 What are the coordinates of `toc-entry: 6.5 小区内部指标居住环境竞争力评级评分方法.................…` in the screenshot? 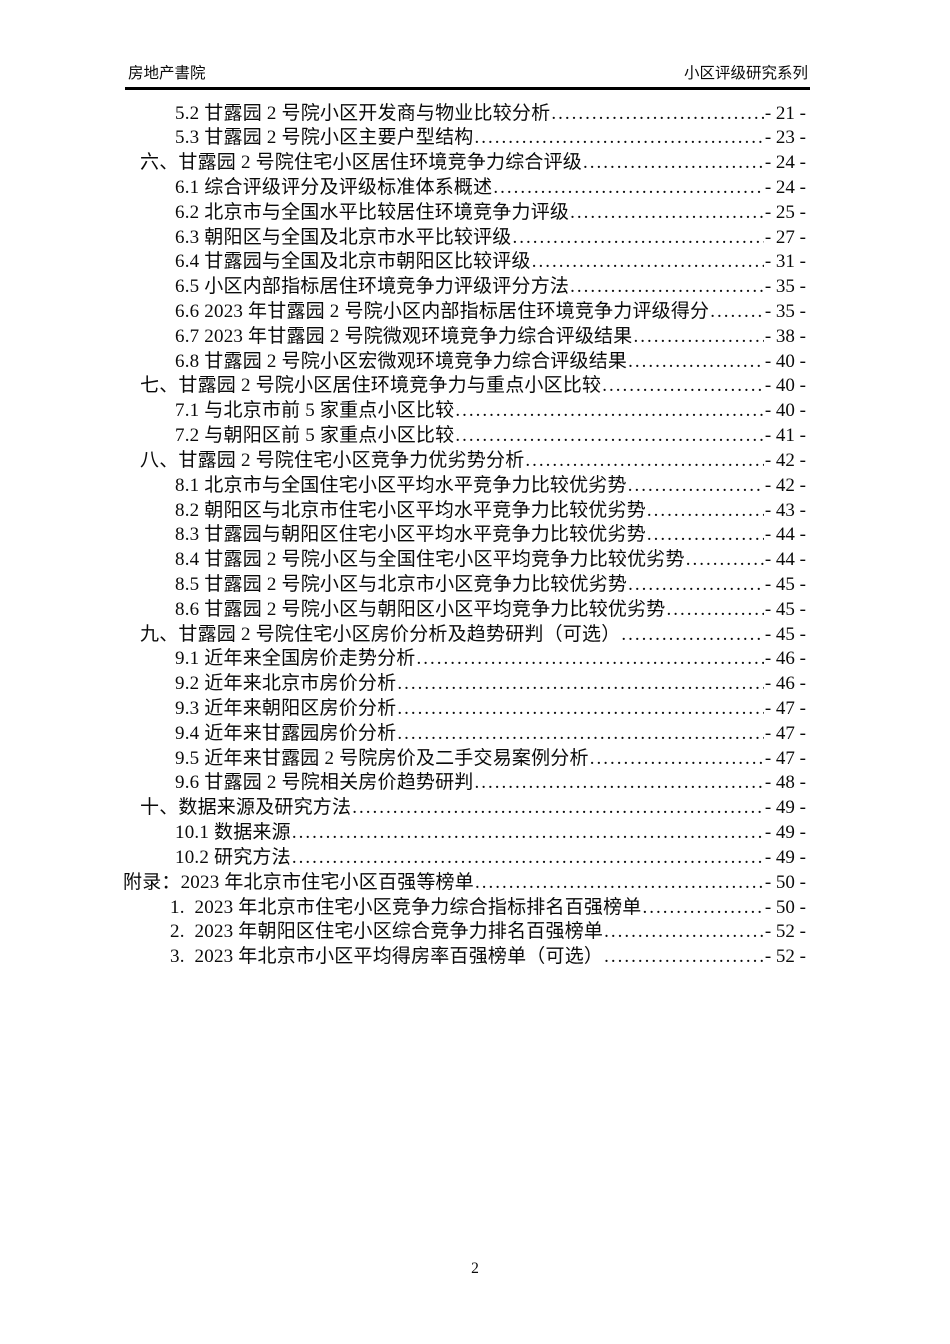 It's located at (464, 287).